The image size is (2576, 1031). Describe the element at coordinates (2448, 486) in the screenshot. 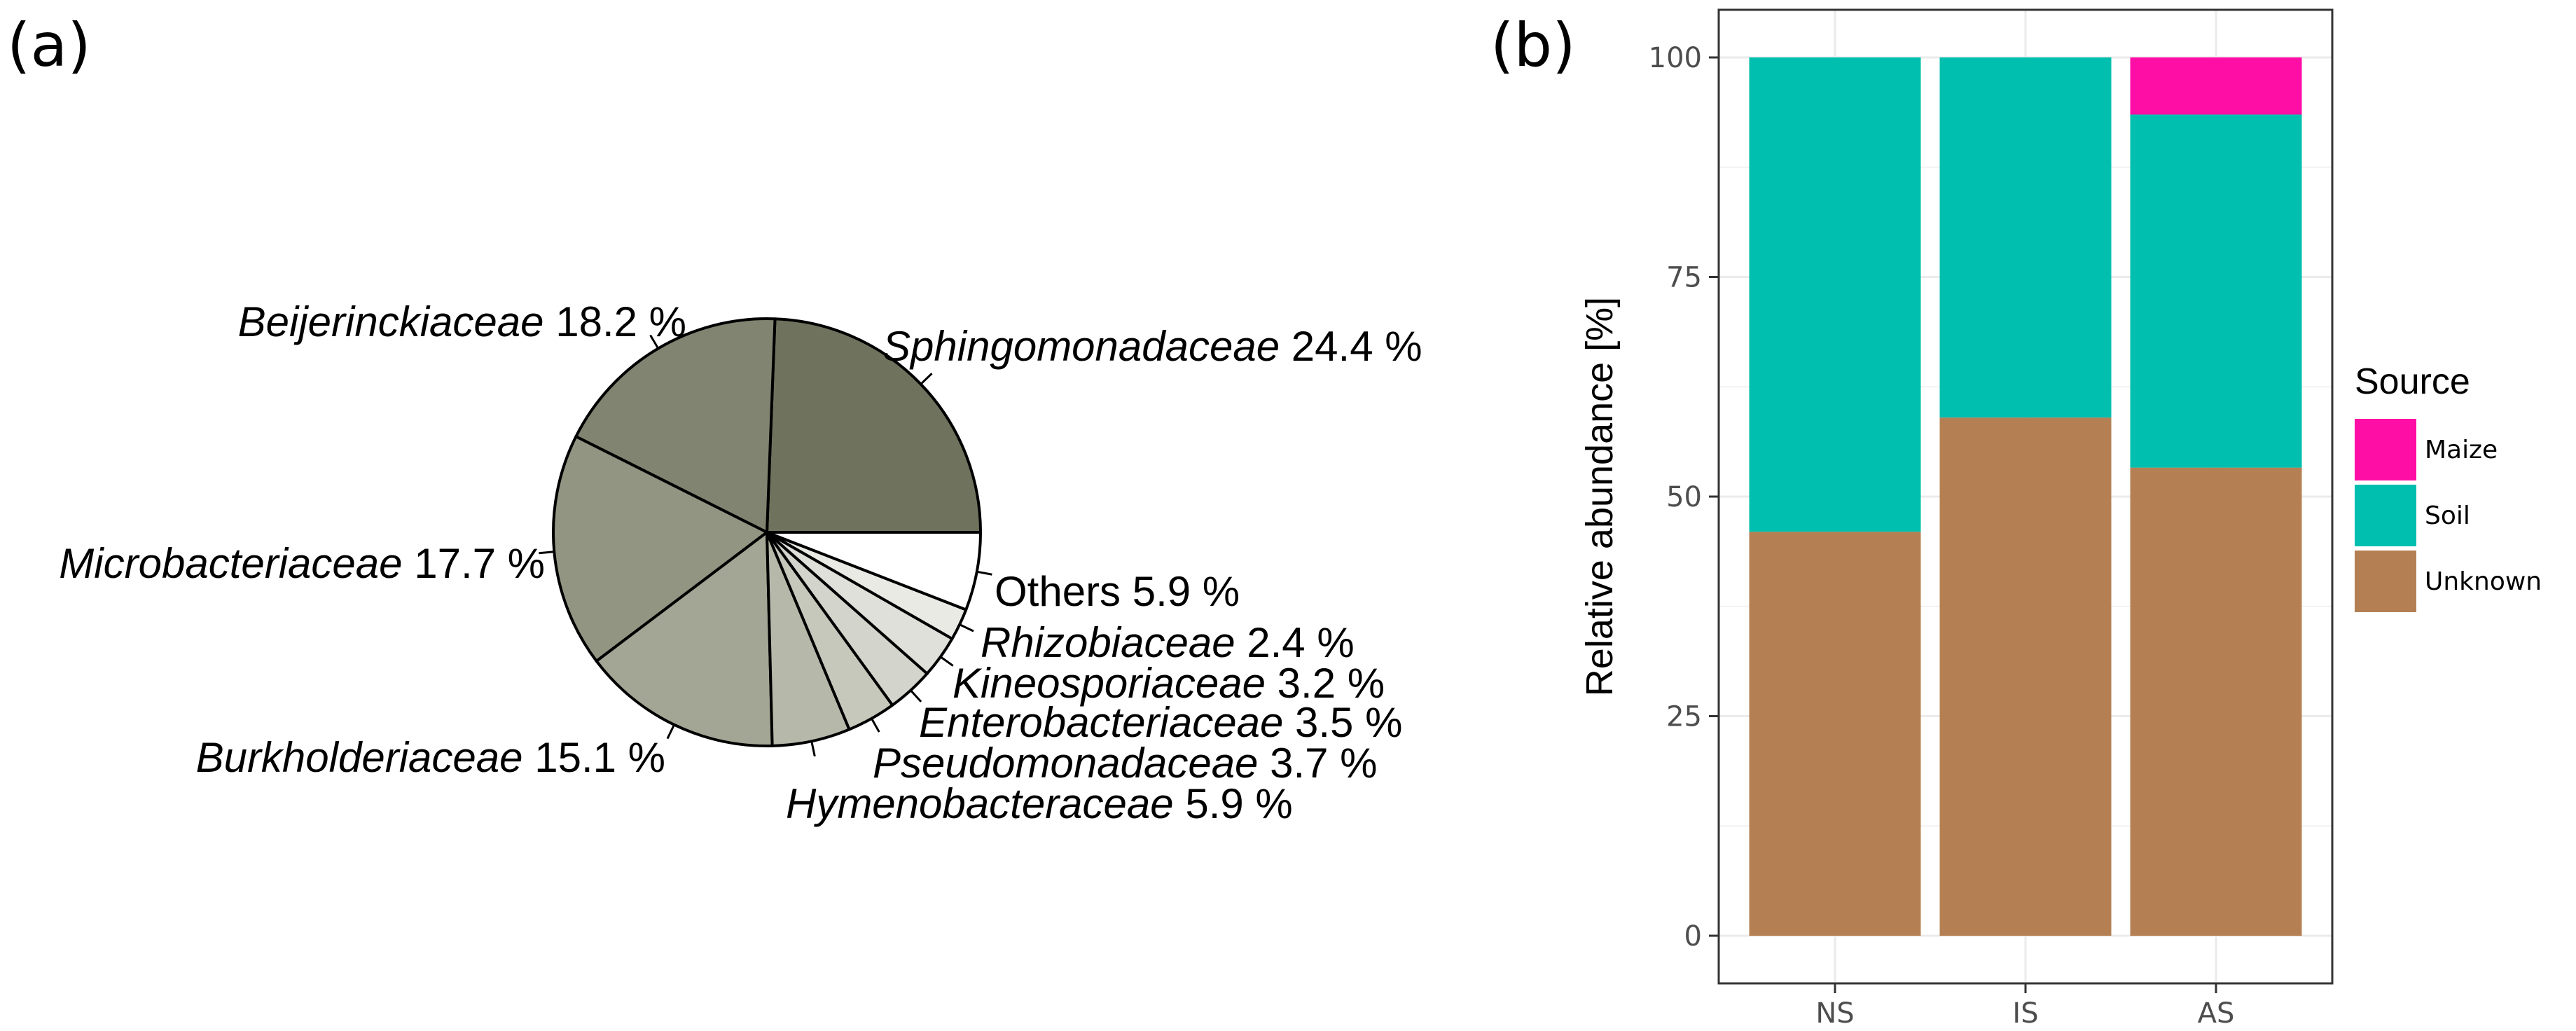

I see `legend: Source Maize Soil Unknown` at that location.